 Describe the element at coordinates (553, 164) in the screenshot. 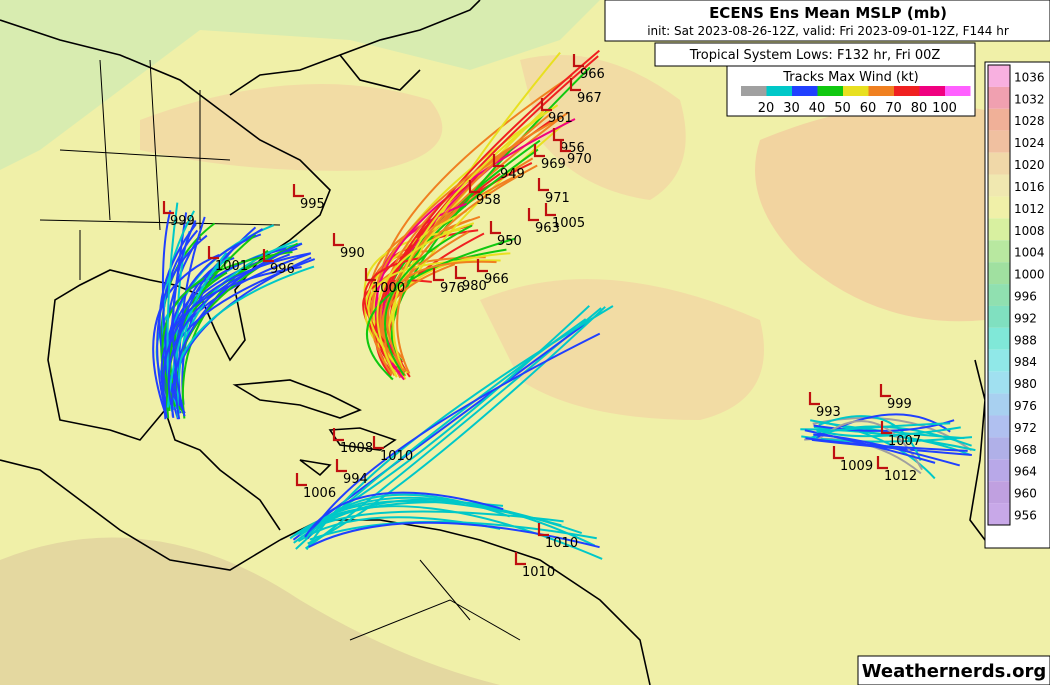

I see `low-label: 969` at that location.